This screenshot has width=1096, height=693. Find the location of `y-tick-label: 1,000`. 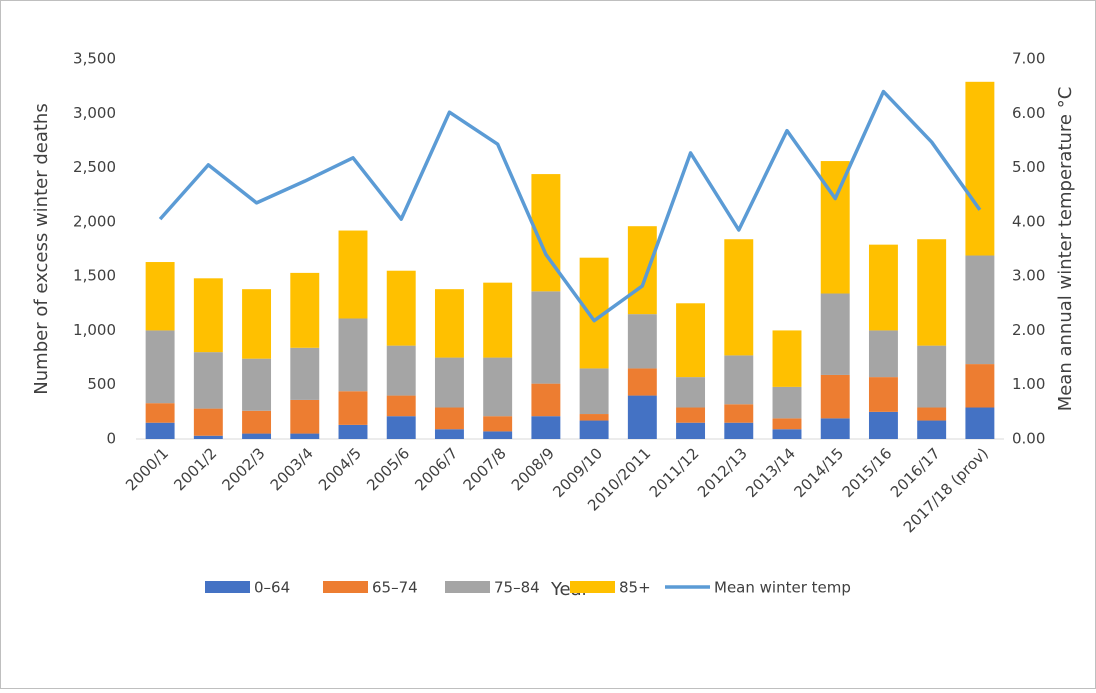

y-tick-label: 1,000 is located at coordinates (94, 330).